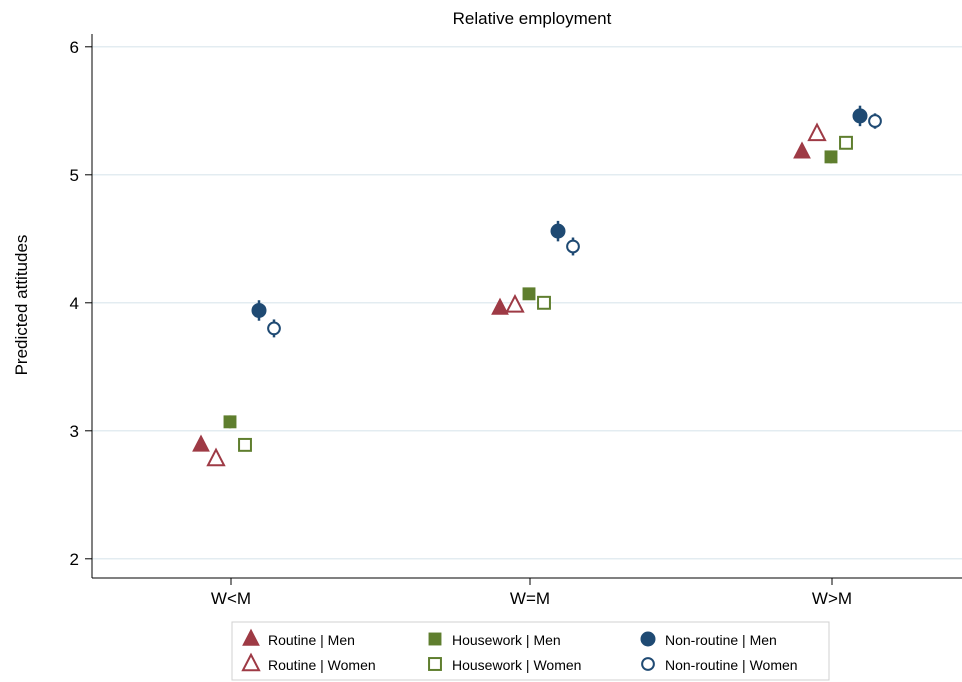  Describe the element at coordinates (506, 640) in the screenshot. I see `legend-label: Housework | Men` at that location.